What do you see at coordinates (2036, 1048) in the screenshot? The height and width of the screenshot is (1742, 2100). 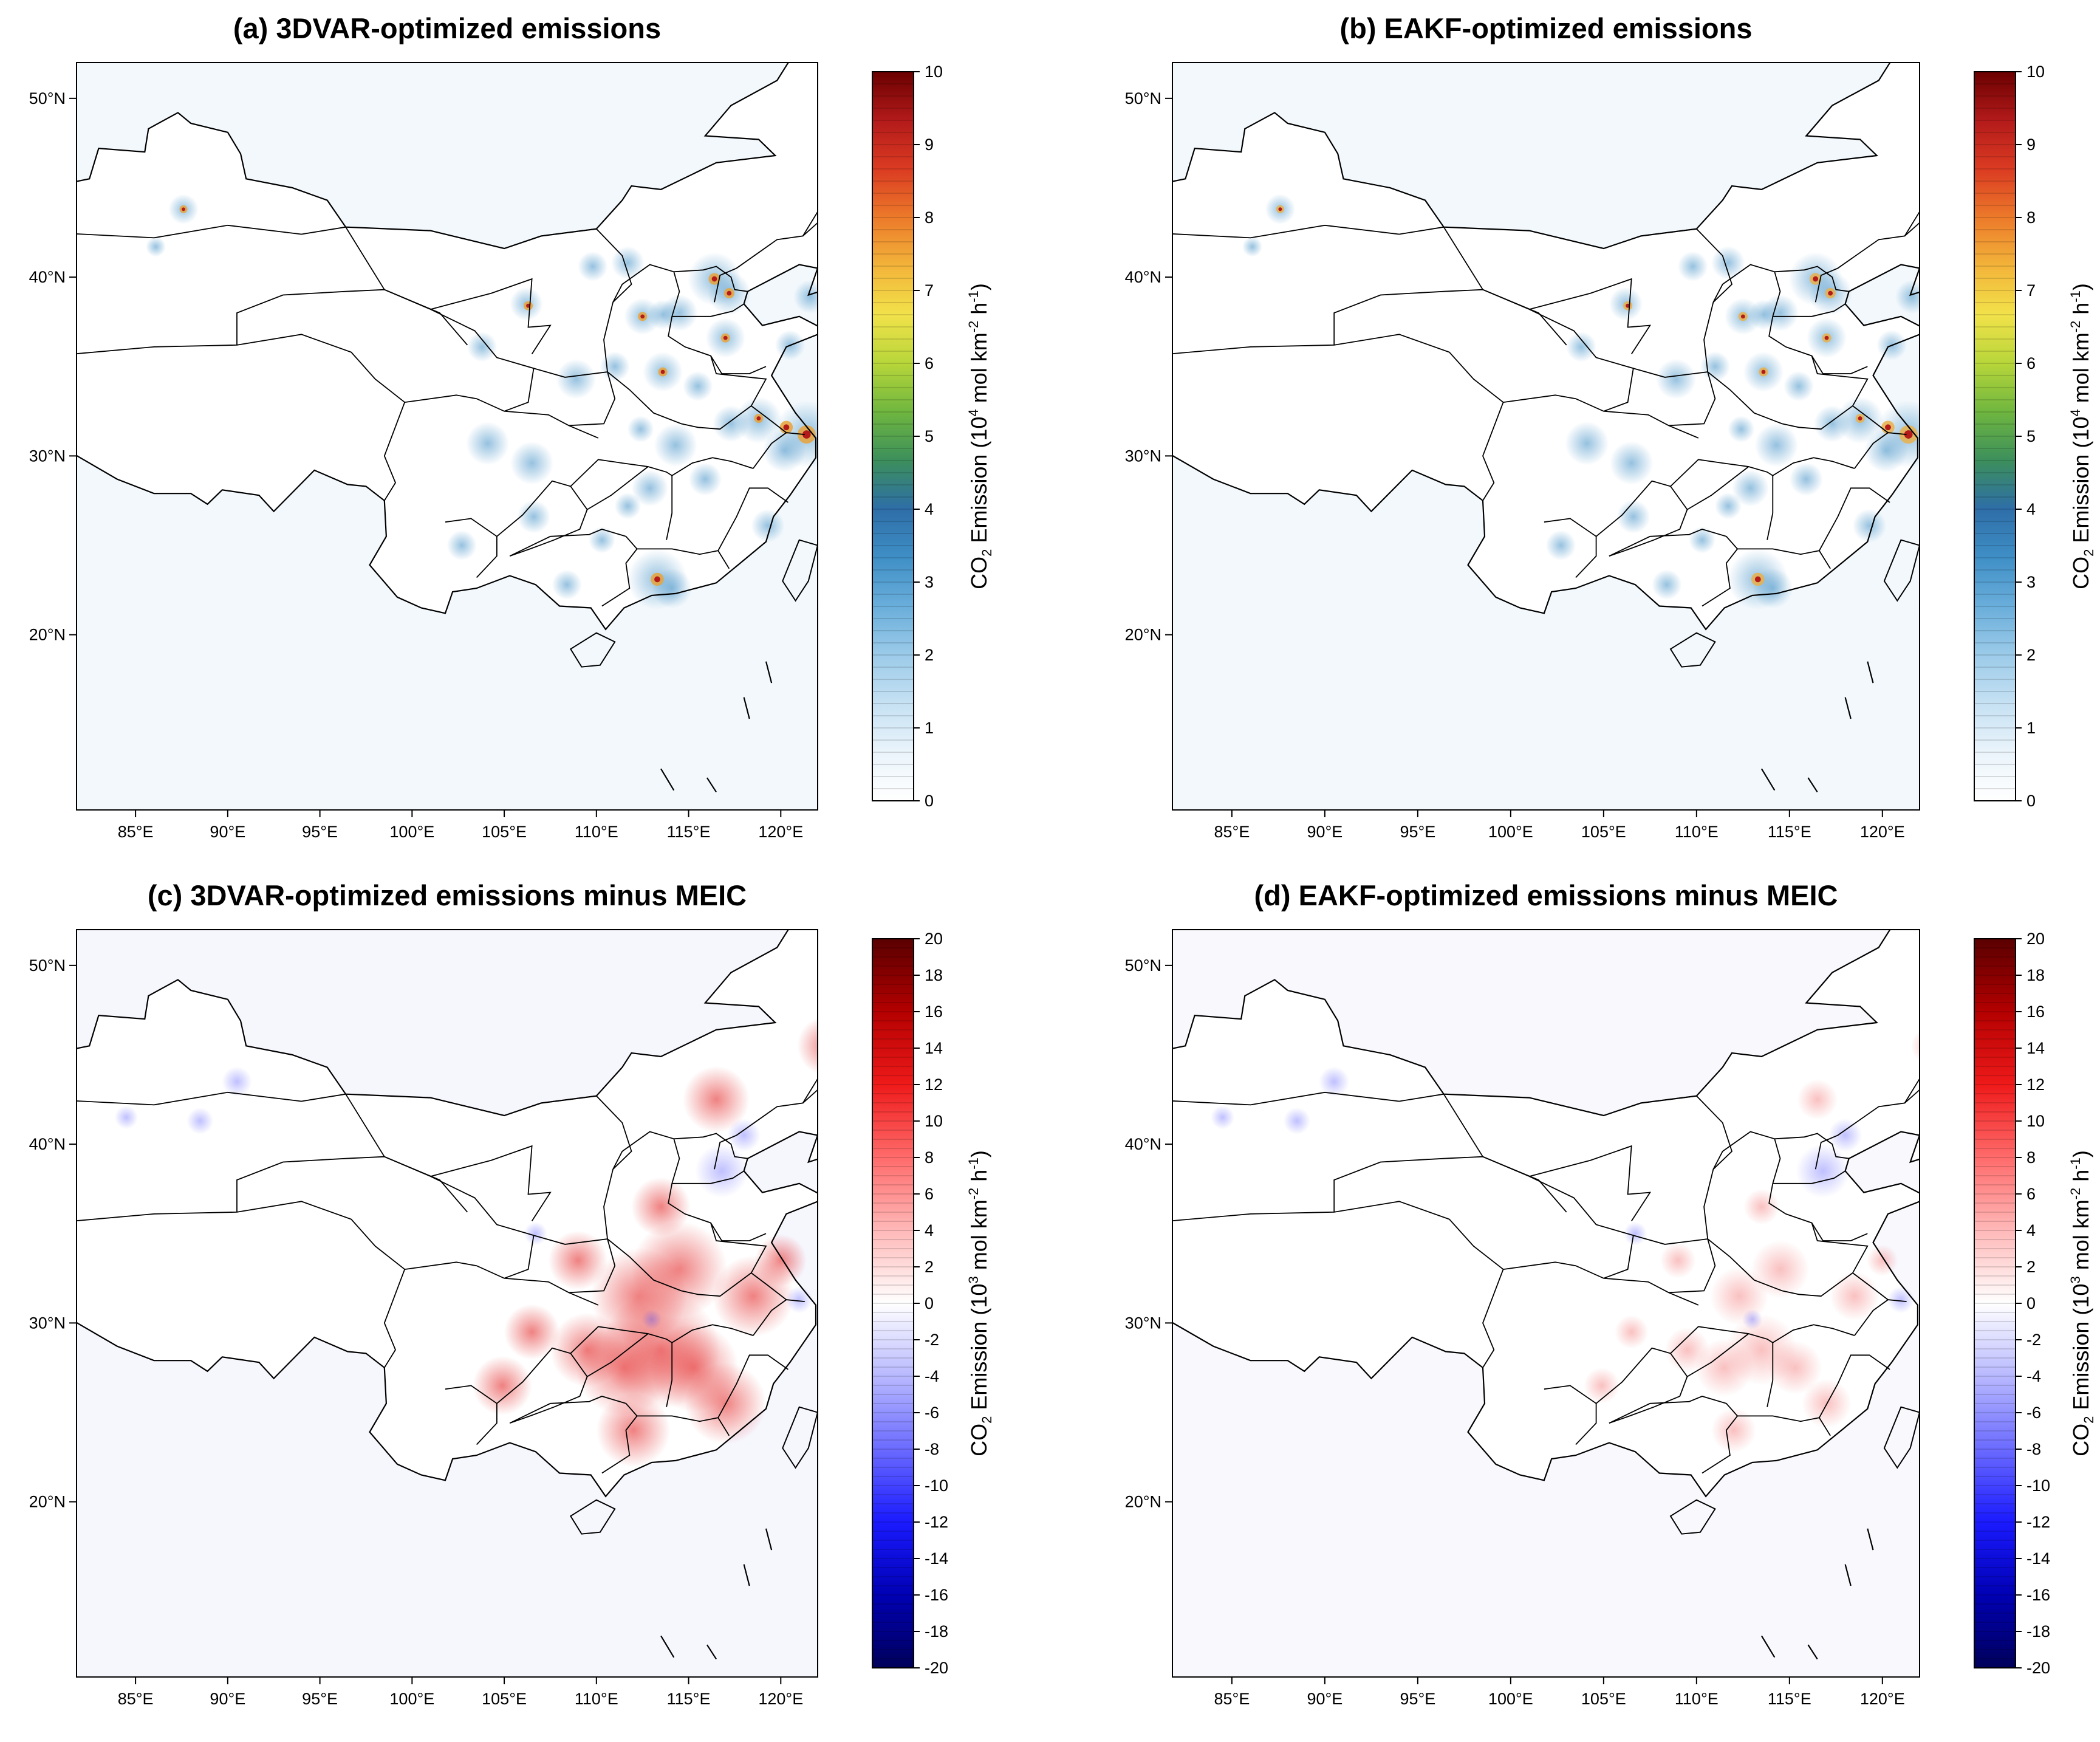 I see `colorbar-tick-label: 14` at bounding box center [2036, 1048].